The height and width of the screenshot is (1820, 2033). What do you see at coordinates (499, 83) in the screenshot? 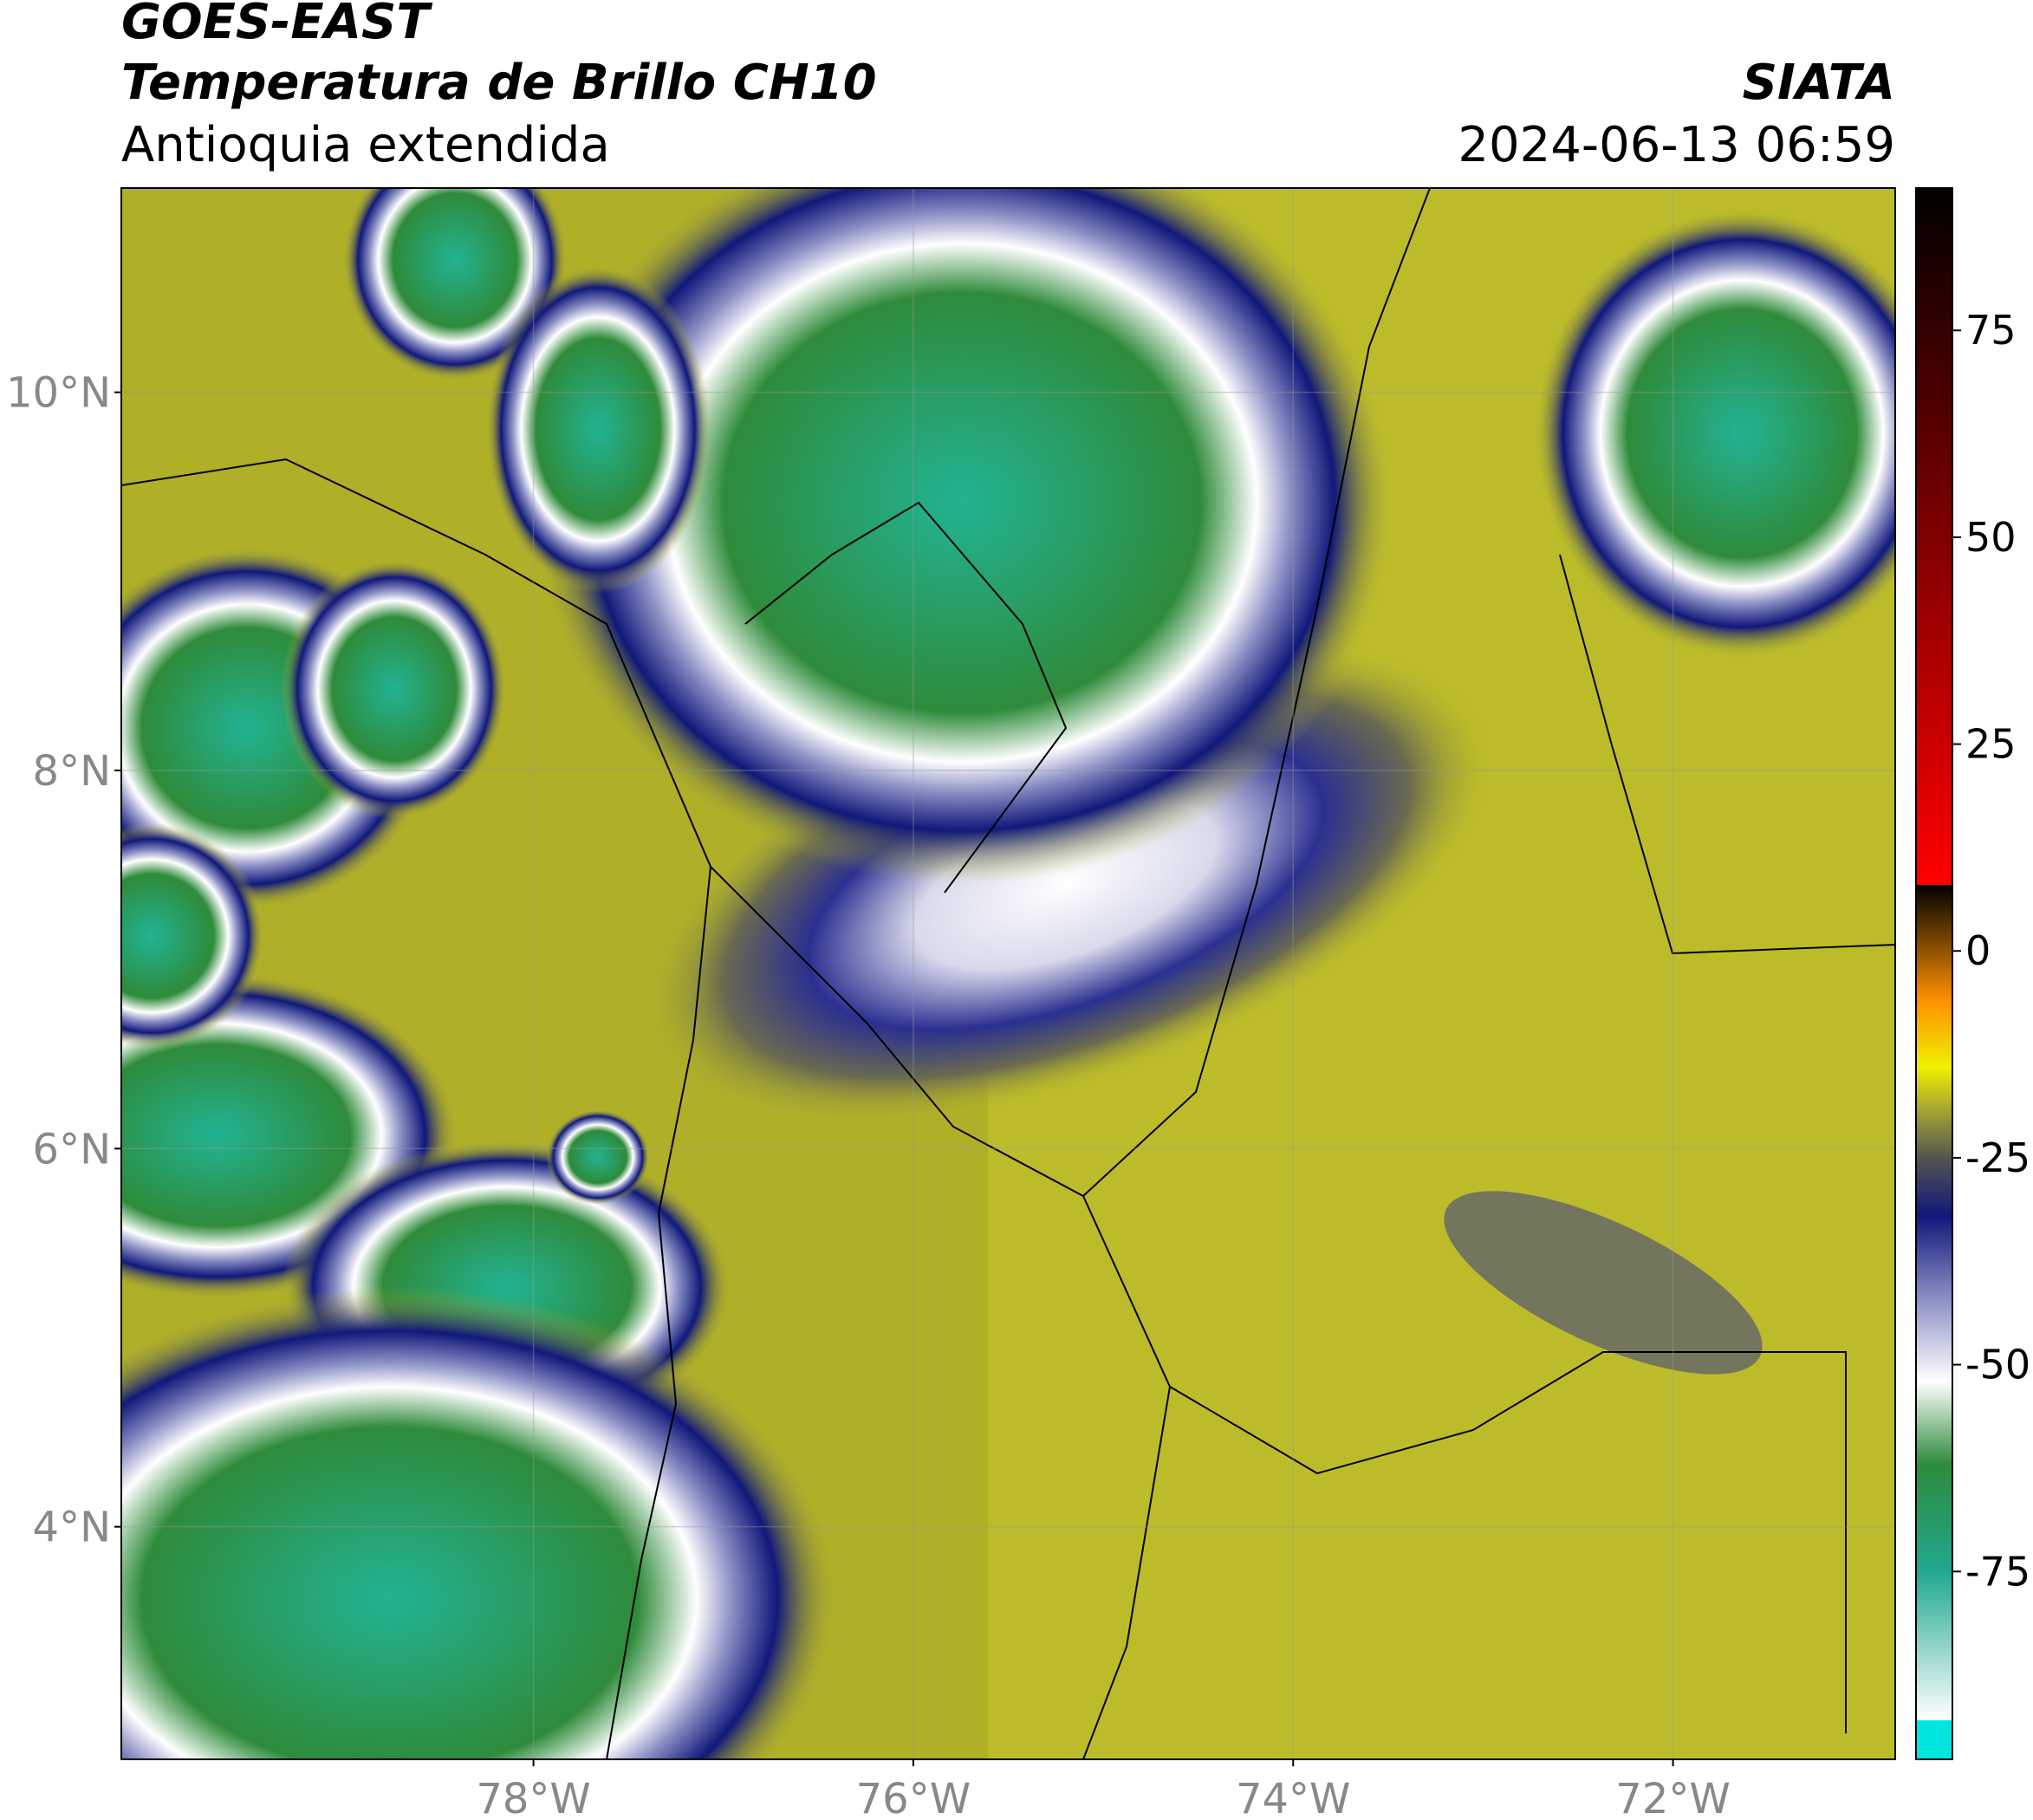
I see `subtitle: Temperatura de Brillo CH10` at bounding box center [499, 83].